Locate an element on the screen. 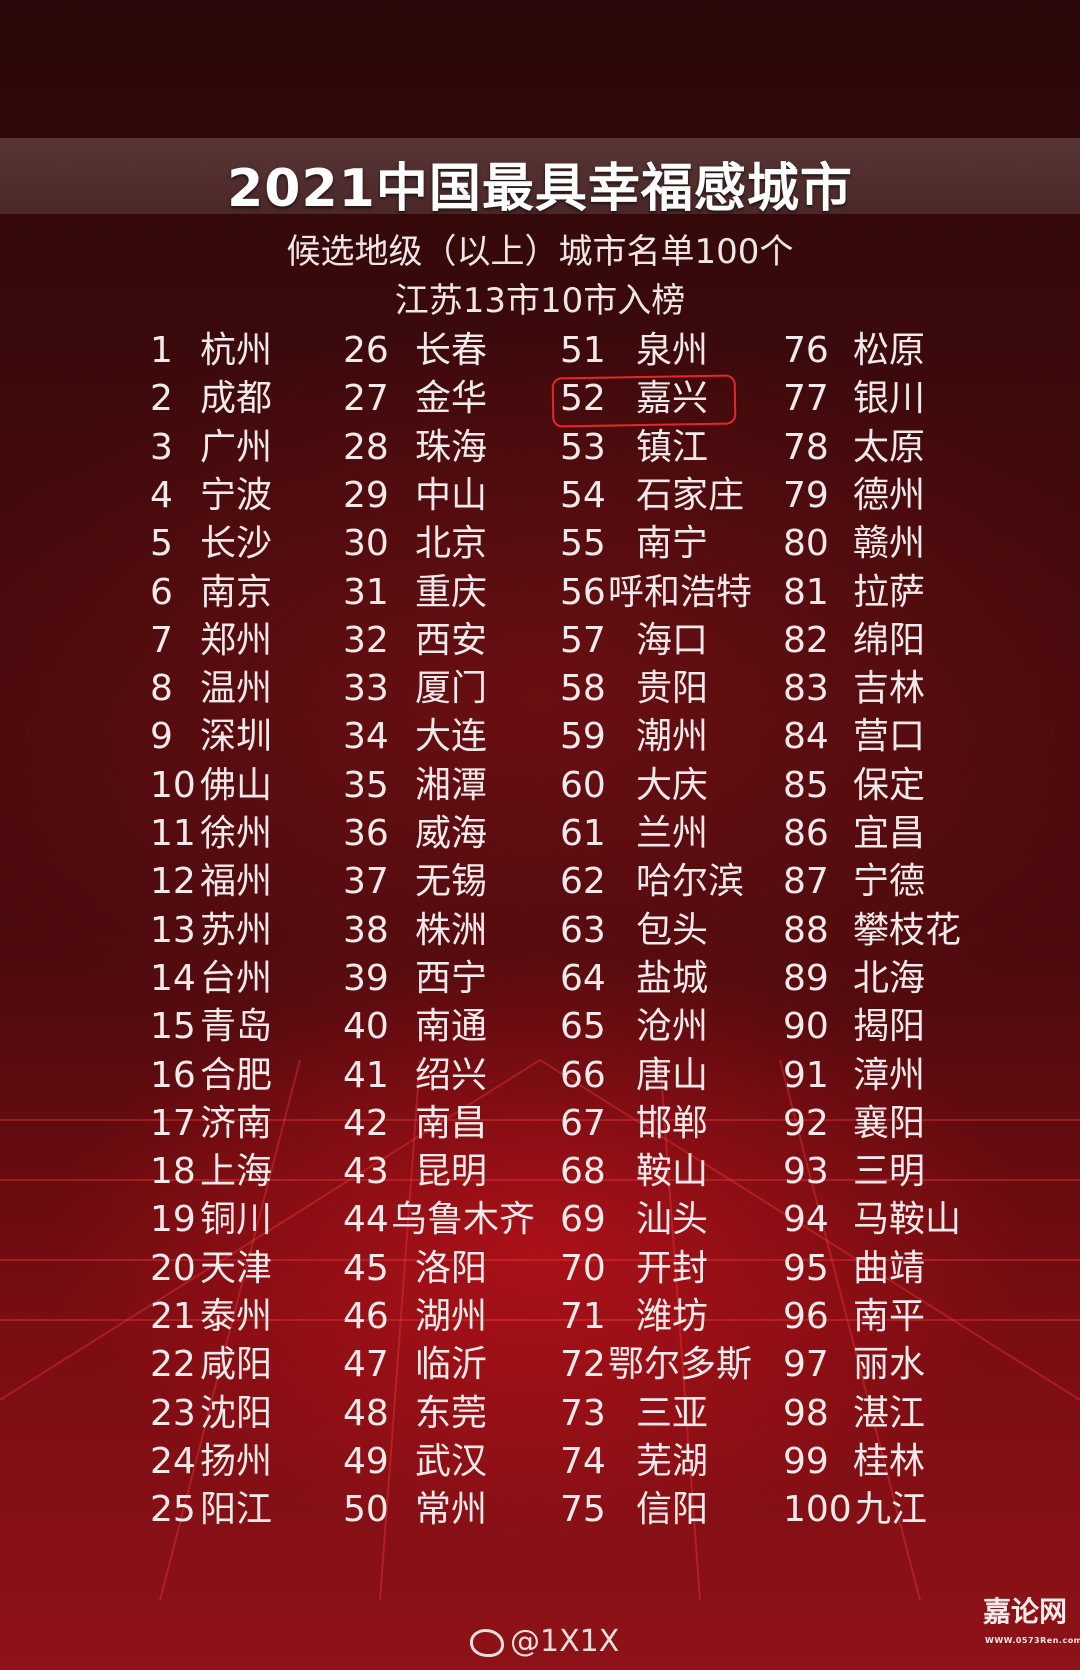 This screenshot has height=1670, width=1080. city-name: 扬州 is located at coordinates (236, 1461).